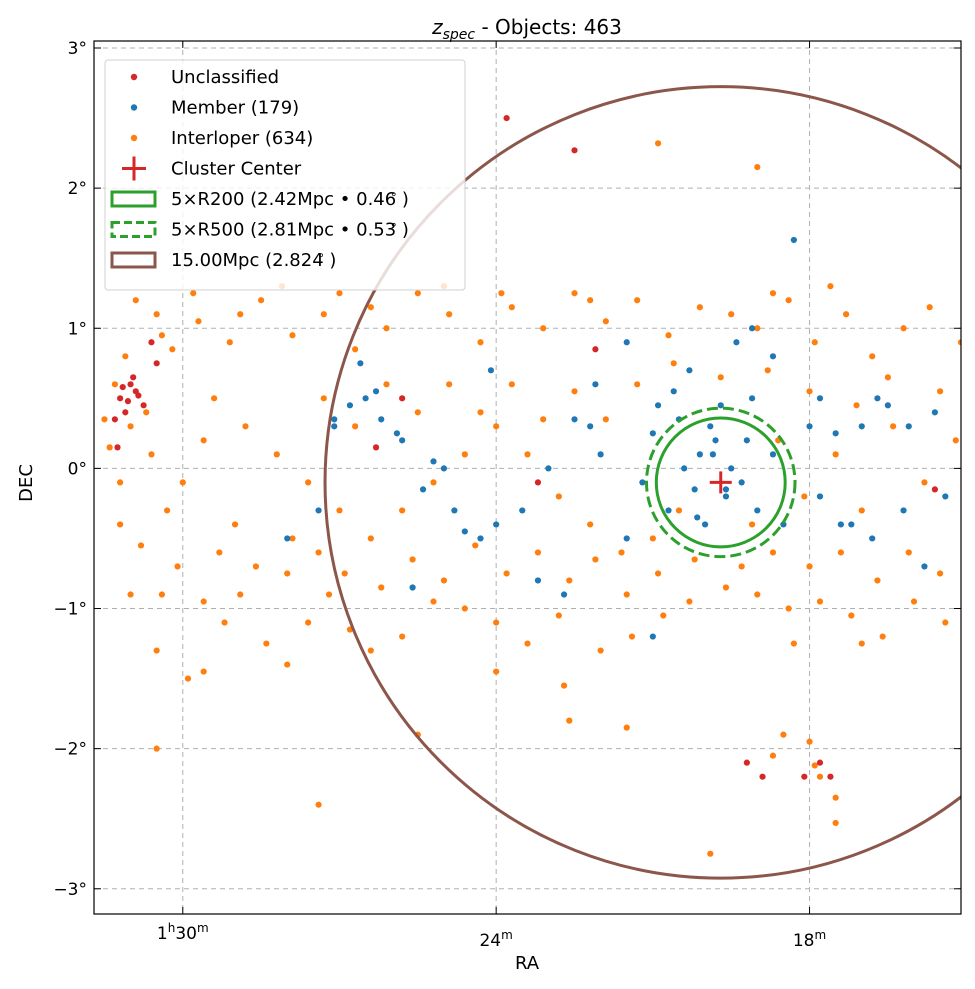 The height and width of the screenshot is (989, 975). What do you see at coordinates (172, 928) in the screenshot?
I see `x-tick-label-sup1: h` at bounding box center [172, 928].